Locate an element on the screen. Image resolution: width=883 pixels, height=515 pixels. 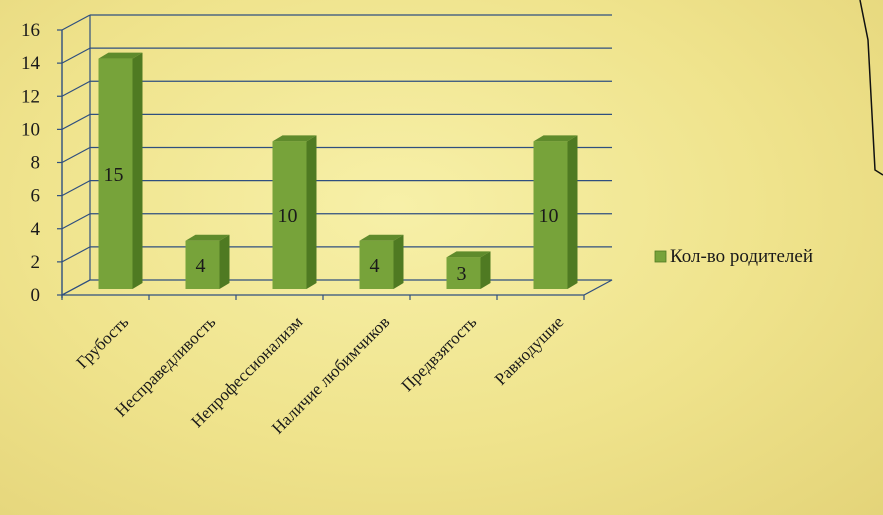
slide-border-decoration is located at coordinates (871, 88).